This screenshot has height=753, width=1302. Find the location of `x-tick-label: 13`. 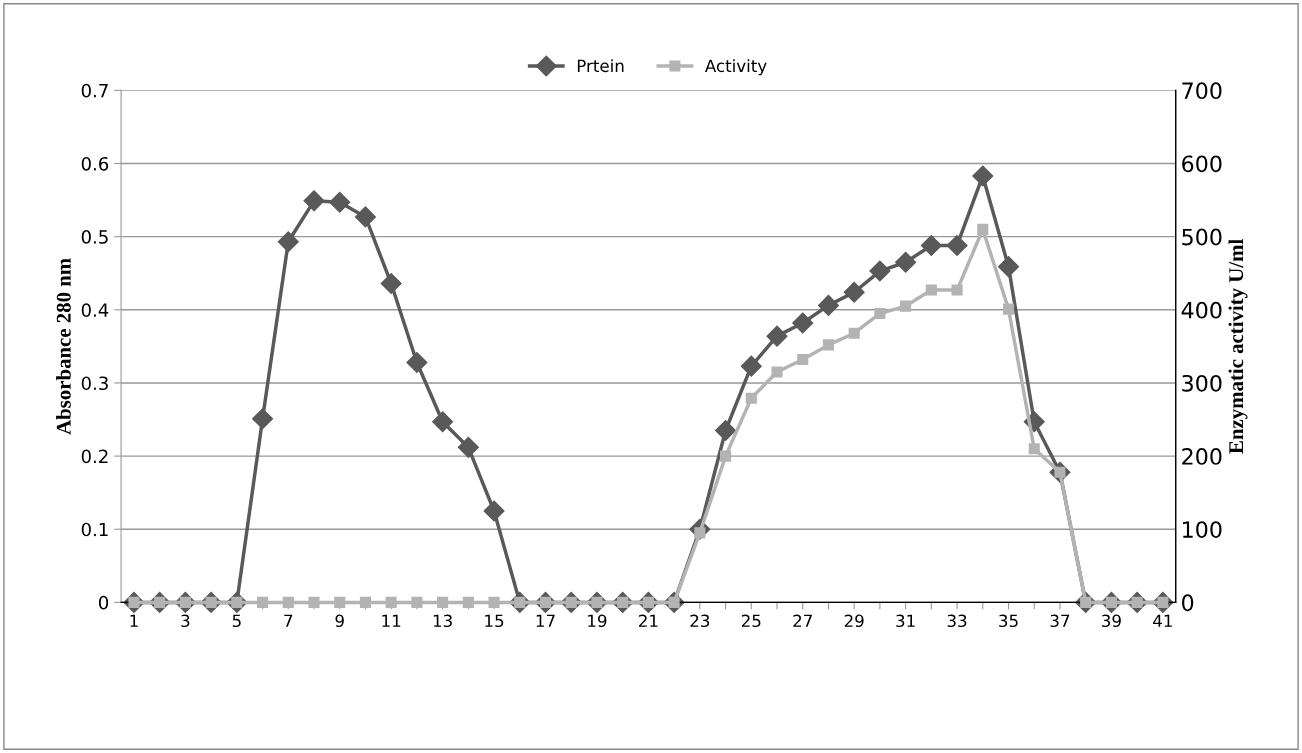

x-tick-label: 13 is located at coordinates (442, 621).